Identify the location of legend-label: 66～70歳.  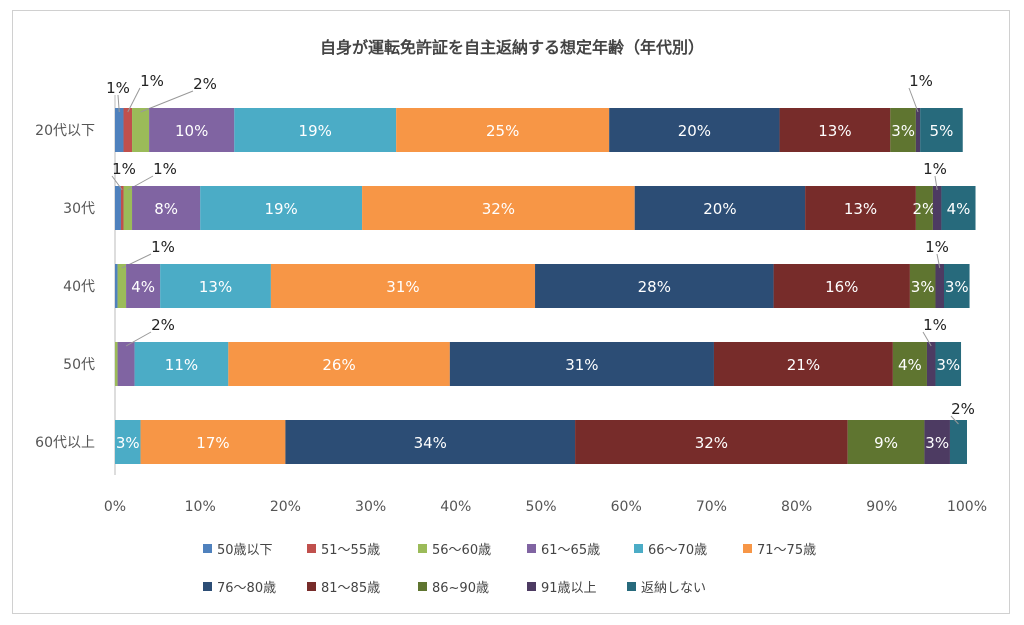
(678, 550).